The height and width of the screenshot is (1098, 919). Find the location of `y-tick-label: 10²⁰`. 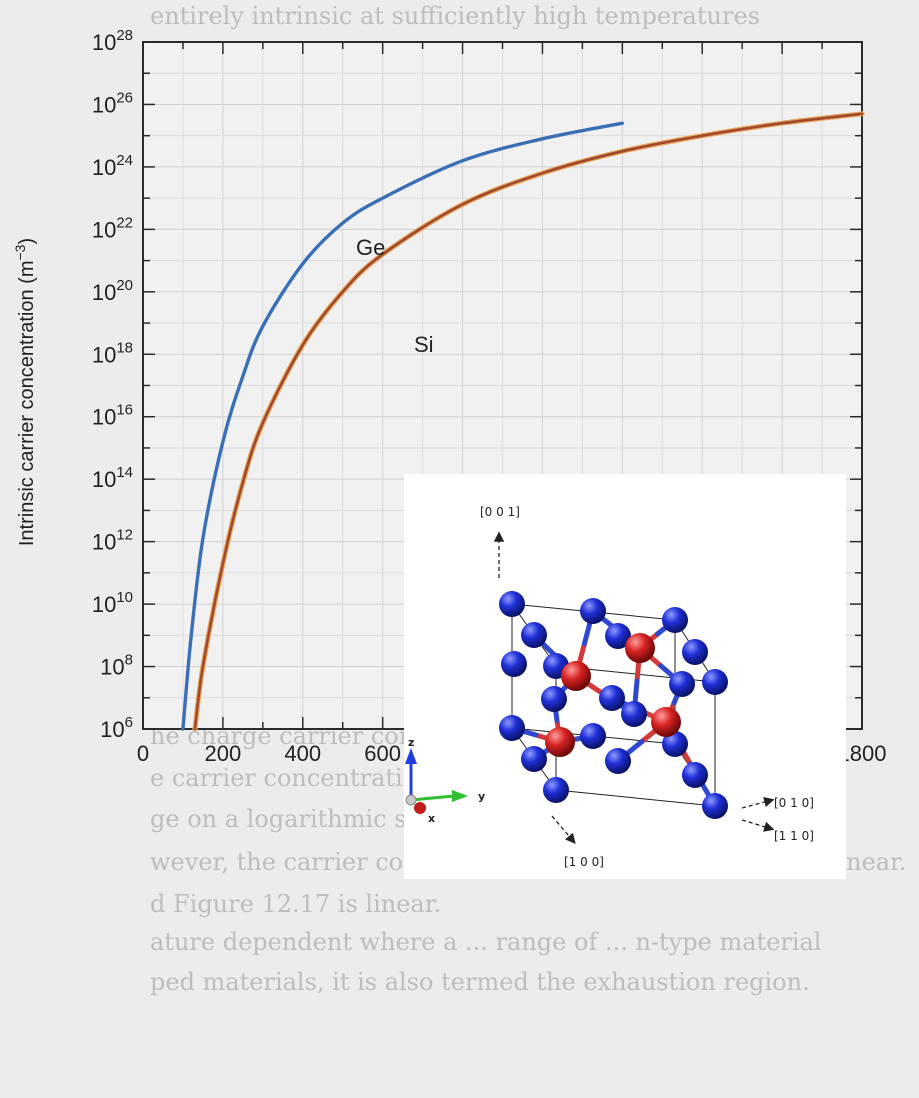

y-tick-label: 10²⁰ is located at coordinates (112, 291).